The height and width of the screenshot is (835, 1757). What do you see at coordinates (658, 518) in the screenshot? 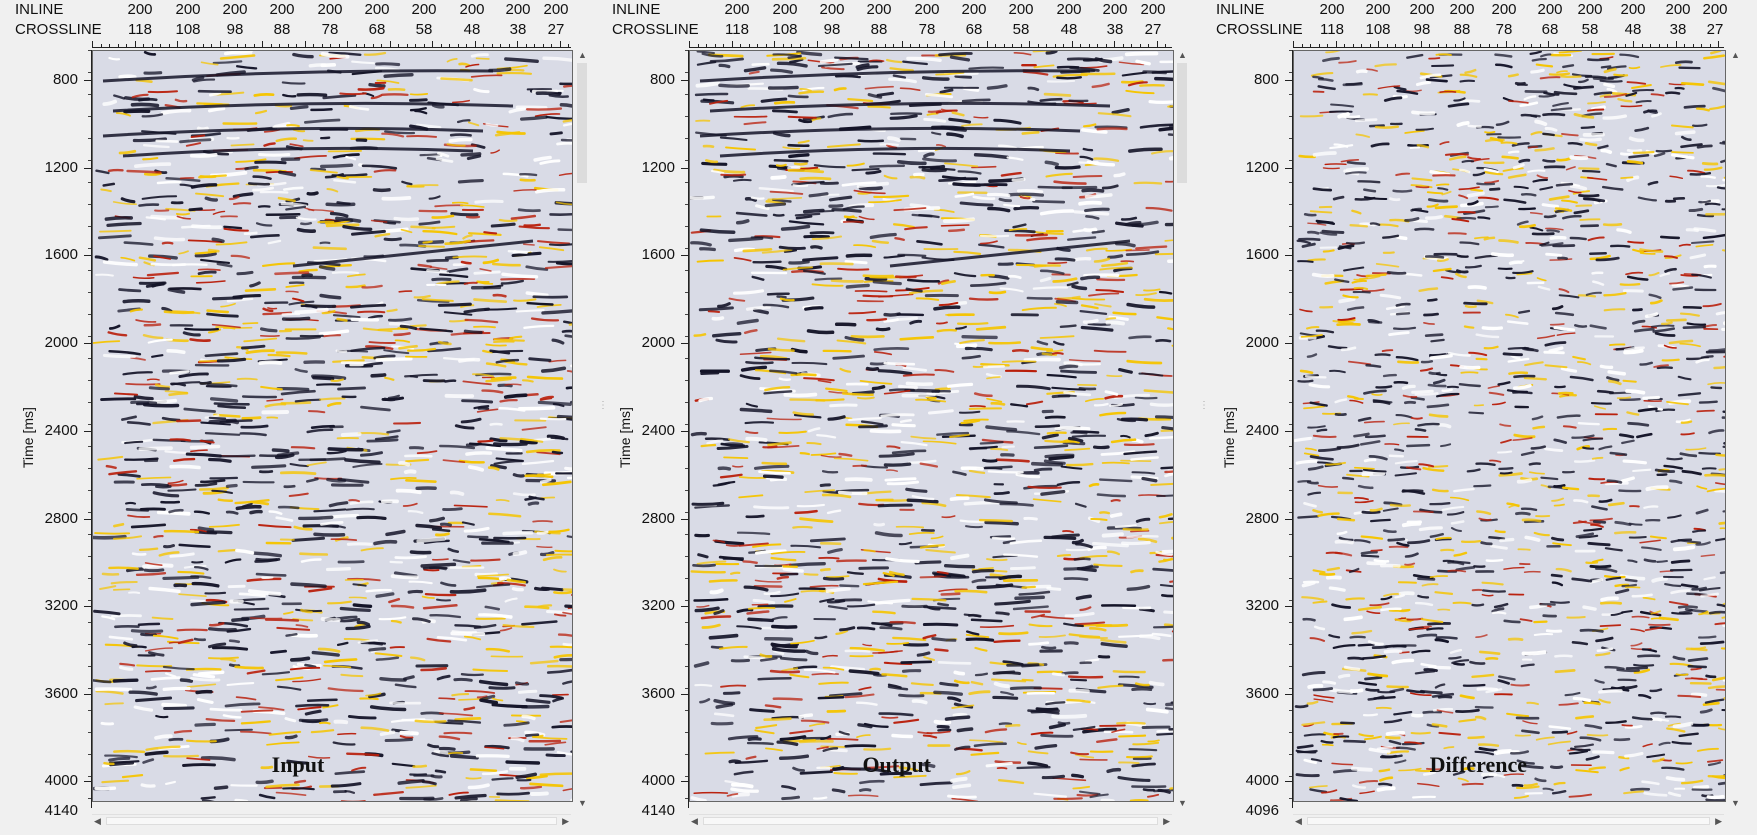
I see `time-tick-label: 2800` at bounding box center [658, 518].